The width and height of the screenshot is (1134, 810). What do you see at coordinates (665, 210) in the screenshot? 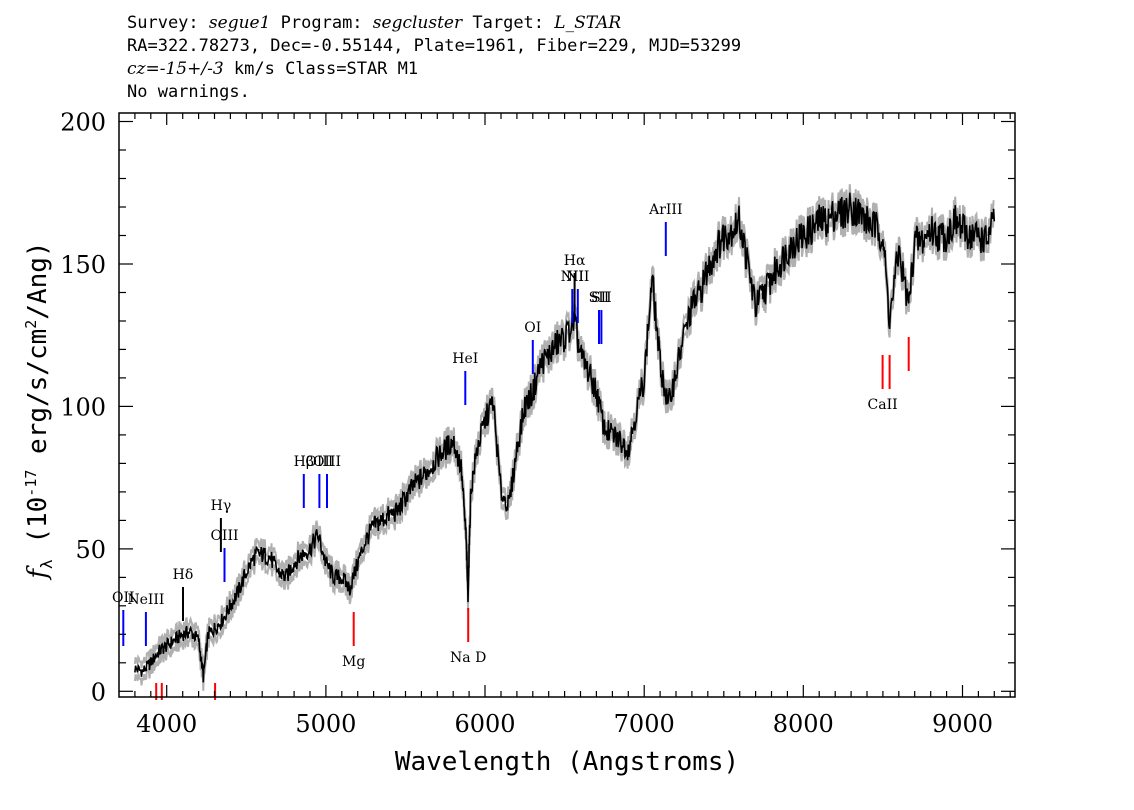
I see `line-label-ariii: ArIII` at bounding box center [665, 210].